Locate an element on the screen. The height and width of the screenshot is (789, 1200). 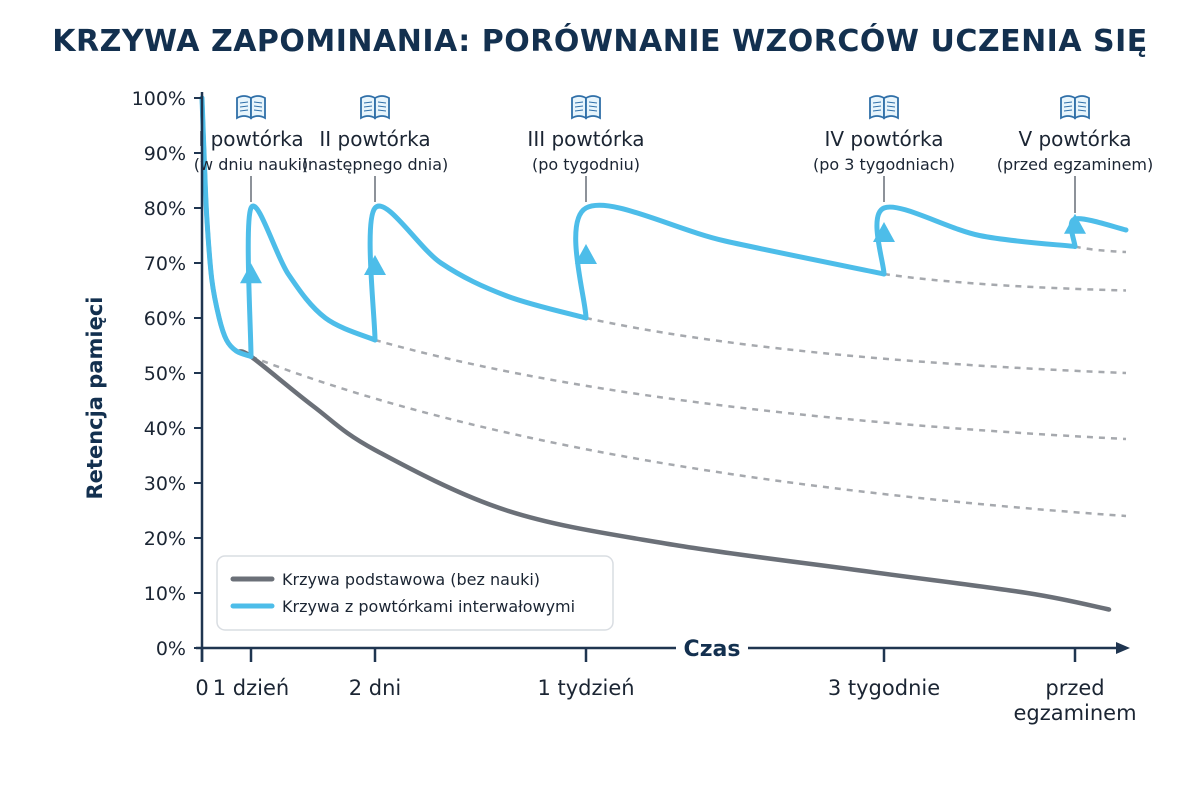
annotation-title: V powtórka is located at coordinates (1074, 139).